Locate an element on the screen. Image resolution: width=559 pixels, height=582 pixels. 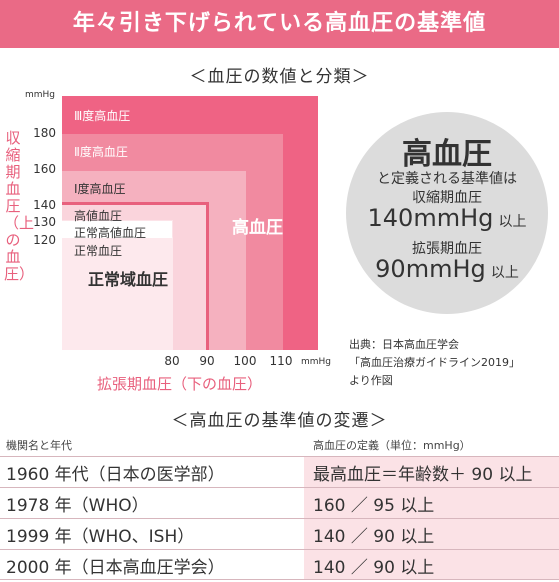
diastolic-value: 90mmHg is located at coordinates (430, 269).